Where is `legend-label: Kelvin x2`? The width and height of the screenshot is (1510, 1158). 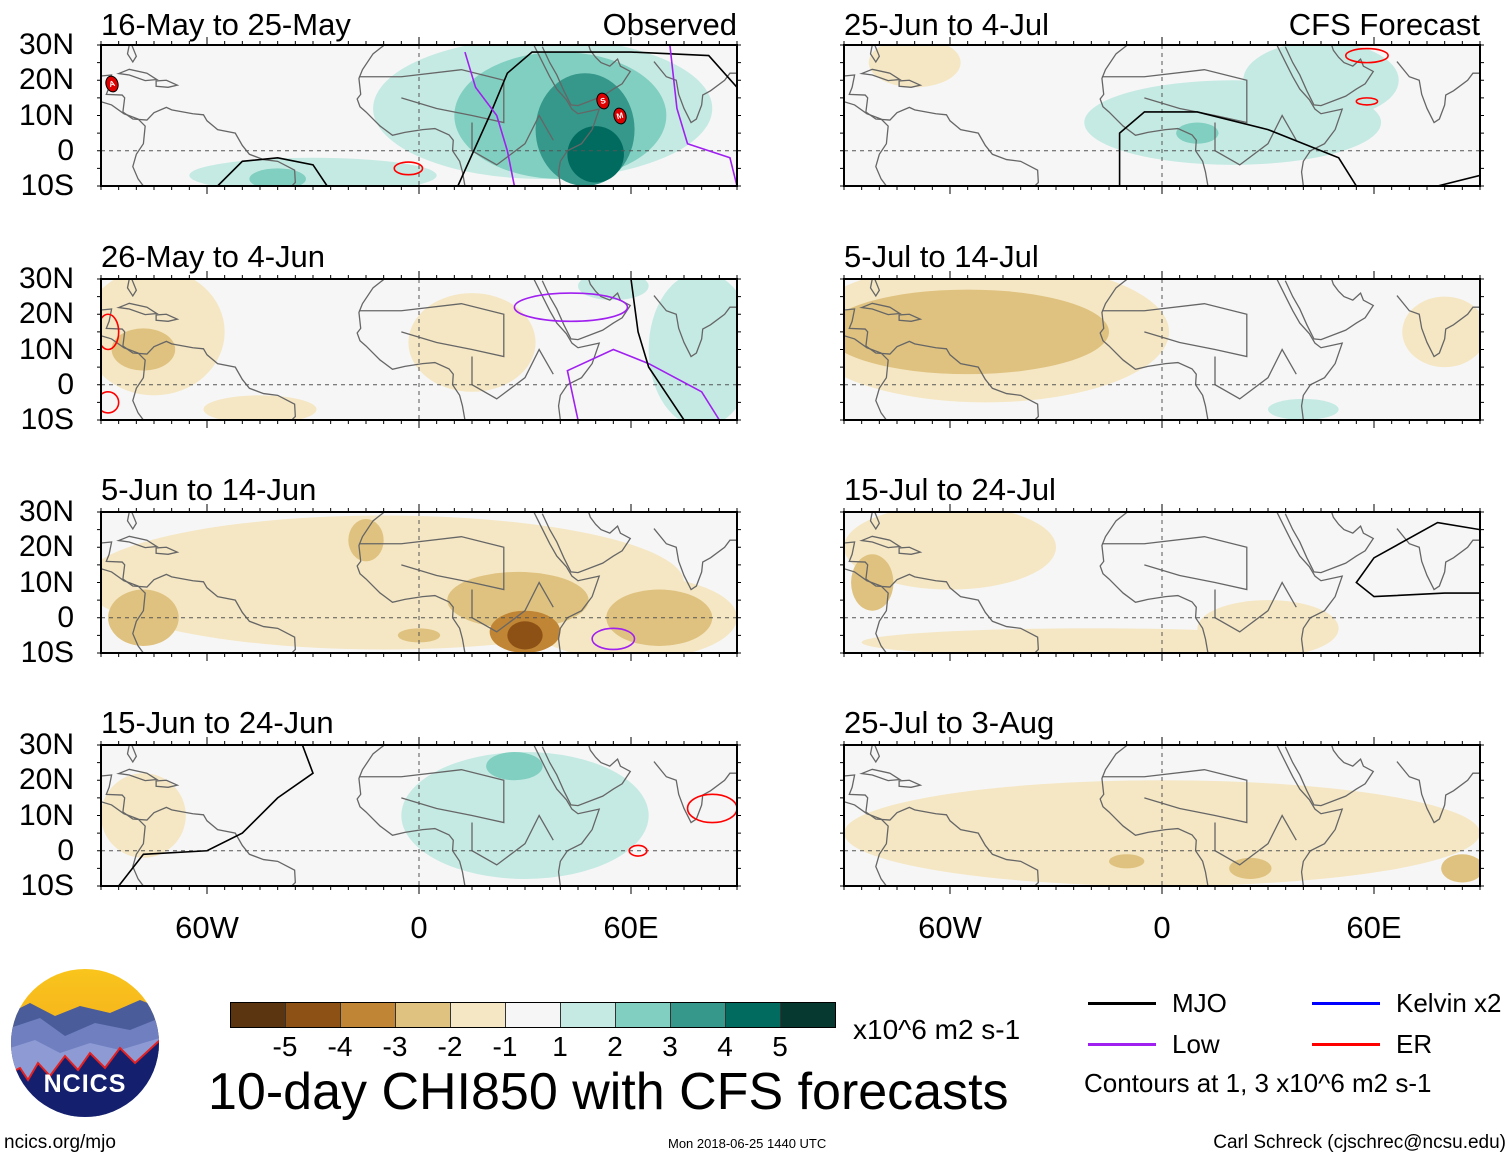 legend-label: Kelvin x2 is located at coordinates (1449, 1003).